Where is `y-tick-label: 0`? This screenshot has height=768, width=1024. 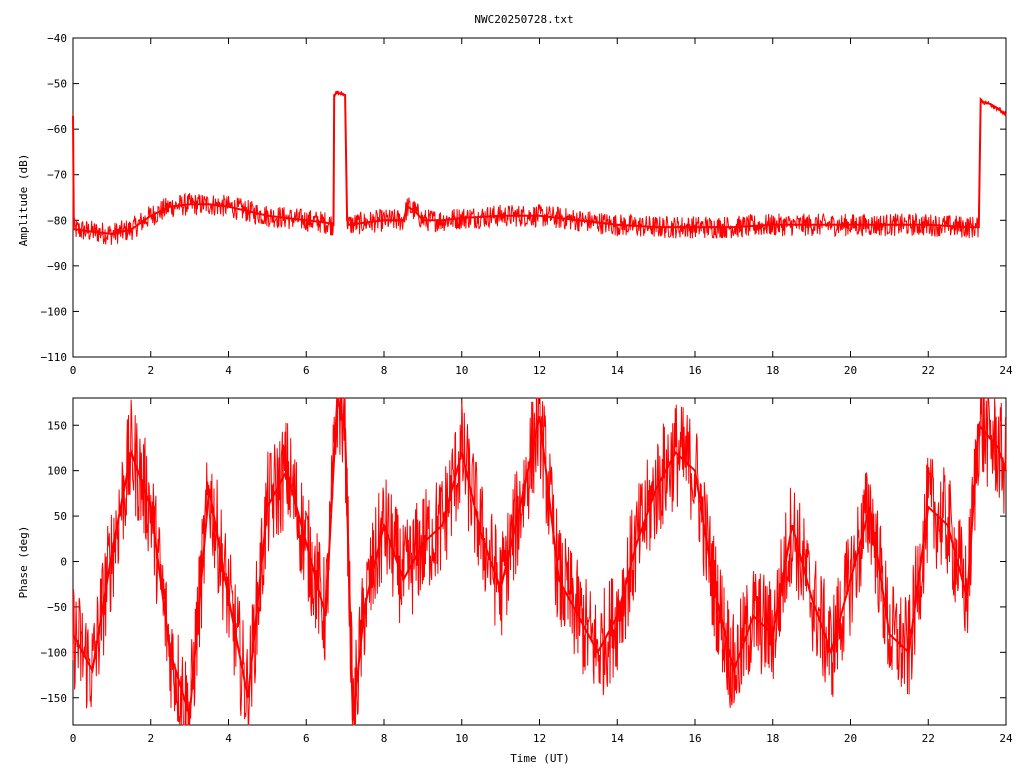
y-tick-label: 0 is located at coordinates (63, 562).